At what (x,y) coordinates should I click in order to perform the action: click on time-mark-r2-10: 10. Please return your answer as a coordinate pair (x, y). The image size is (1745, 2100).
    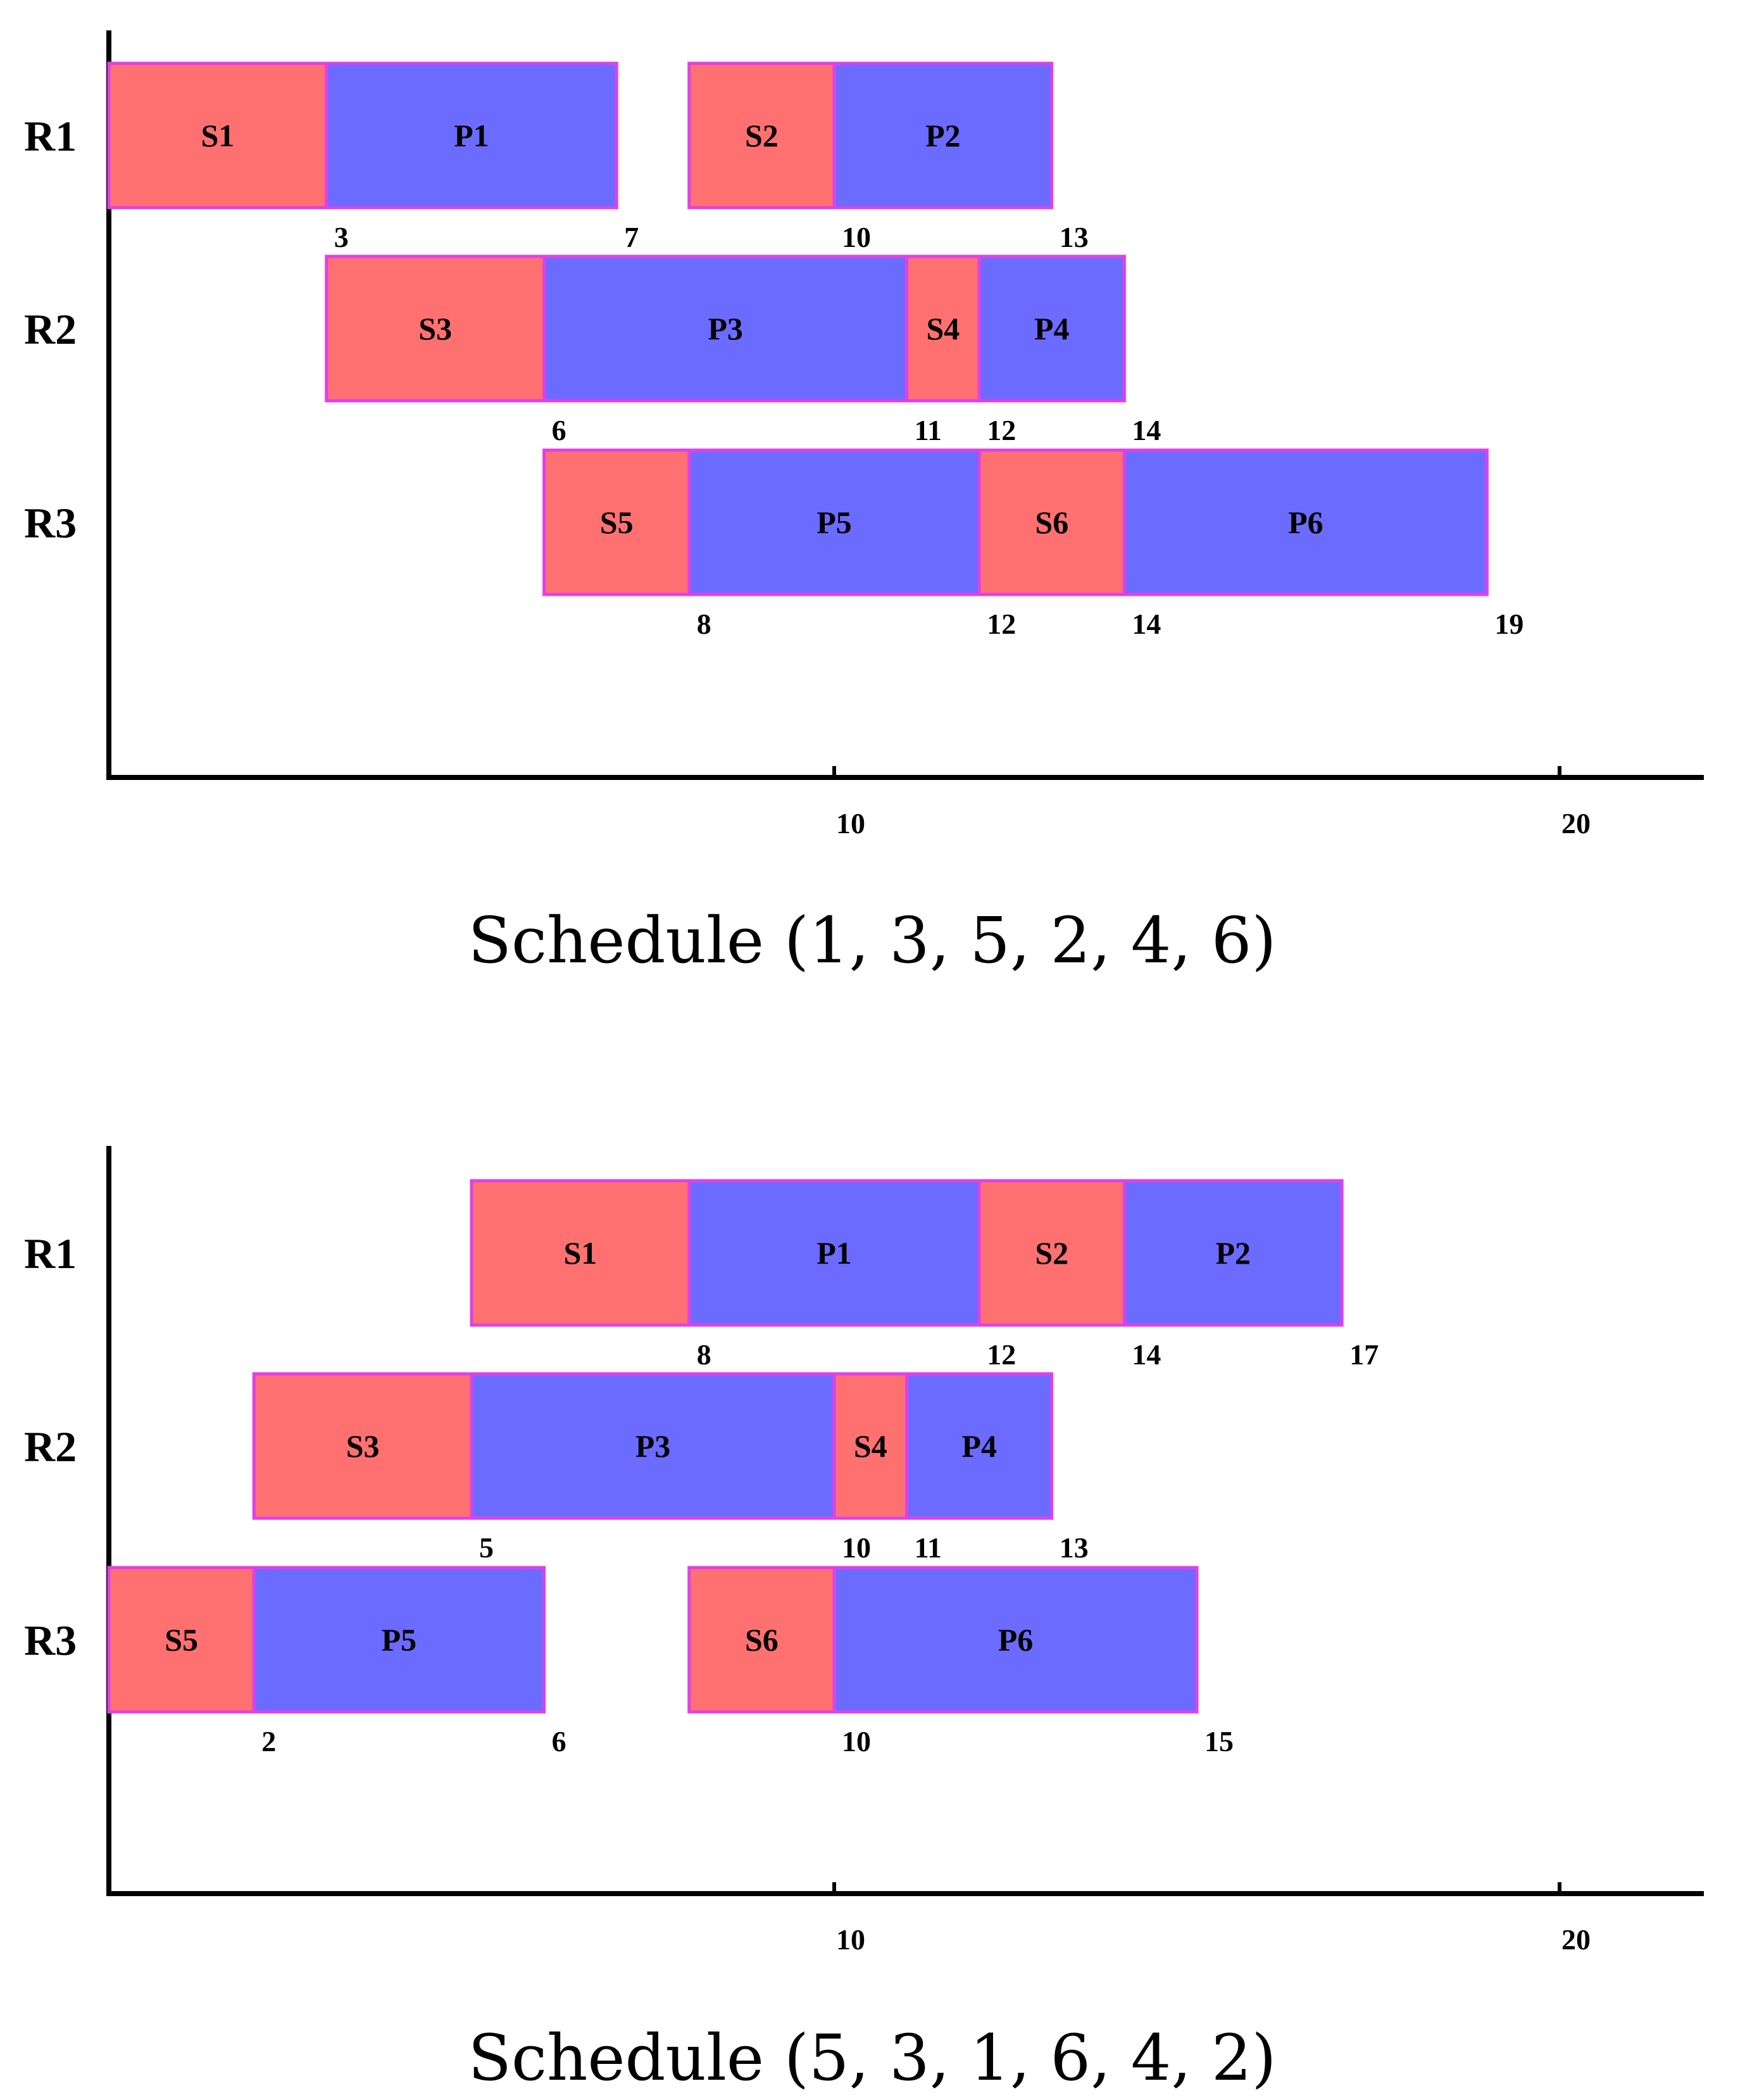
    Looking at the image, I should click on (856, 1547).